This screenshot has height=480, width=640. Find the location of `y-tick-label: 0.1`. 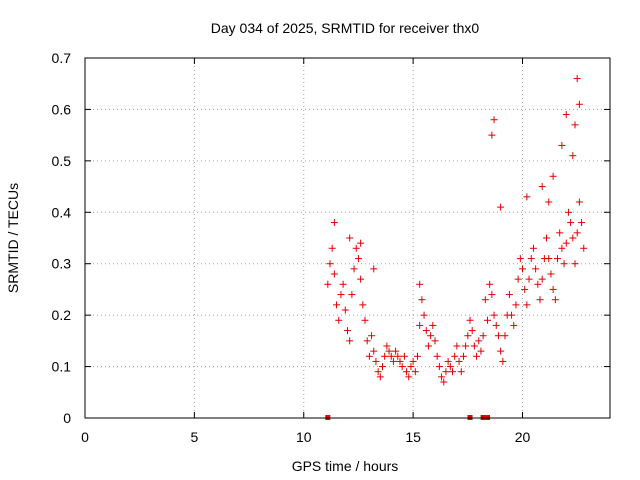

y-tick-label: 0.1 is located at coordinates (62, 367).